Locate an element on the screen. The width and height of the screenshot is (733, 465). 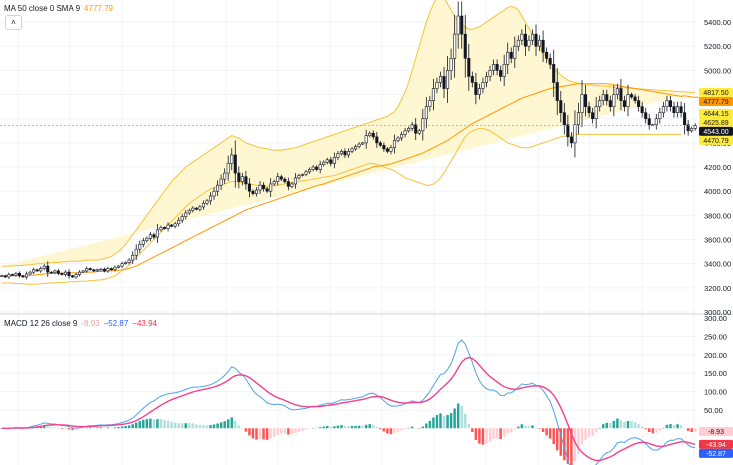
price-tag-text: 4543.00 is located at coordinates (715, 132).